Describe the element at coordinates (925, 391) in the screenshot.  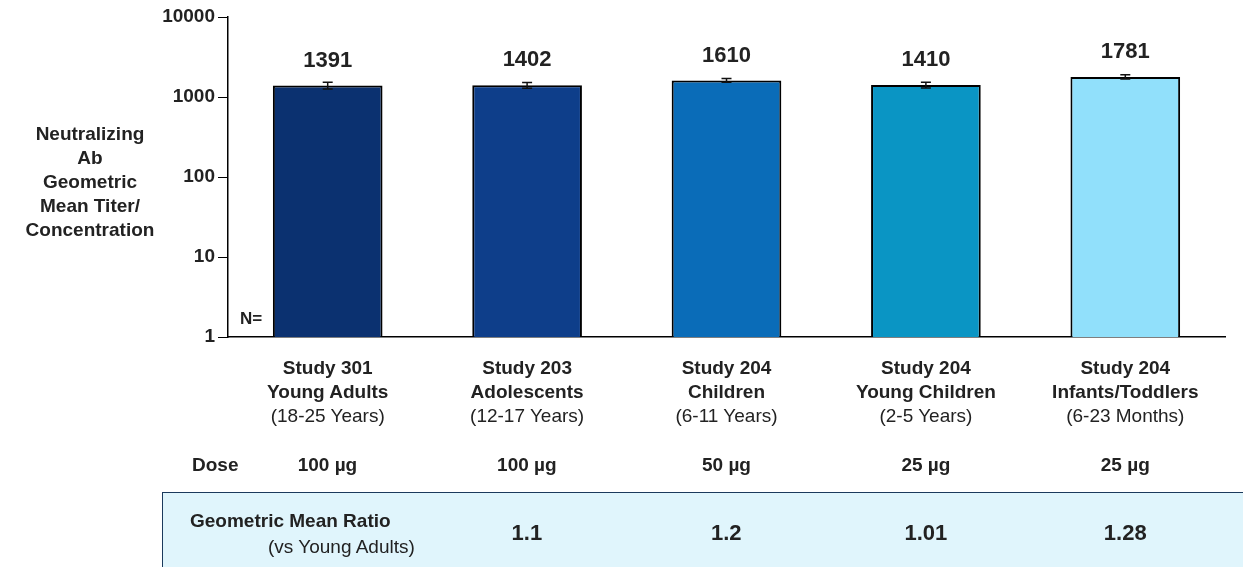
I see `x-tick-label: Study 204 Young Children (2-5 Years)` at that location.